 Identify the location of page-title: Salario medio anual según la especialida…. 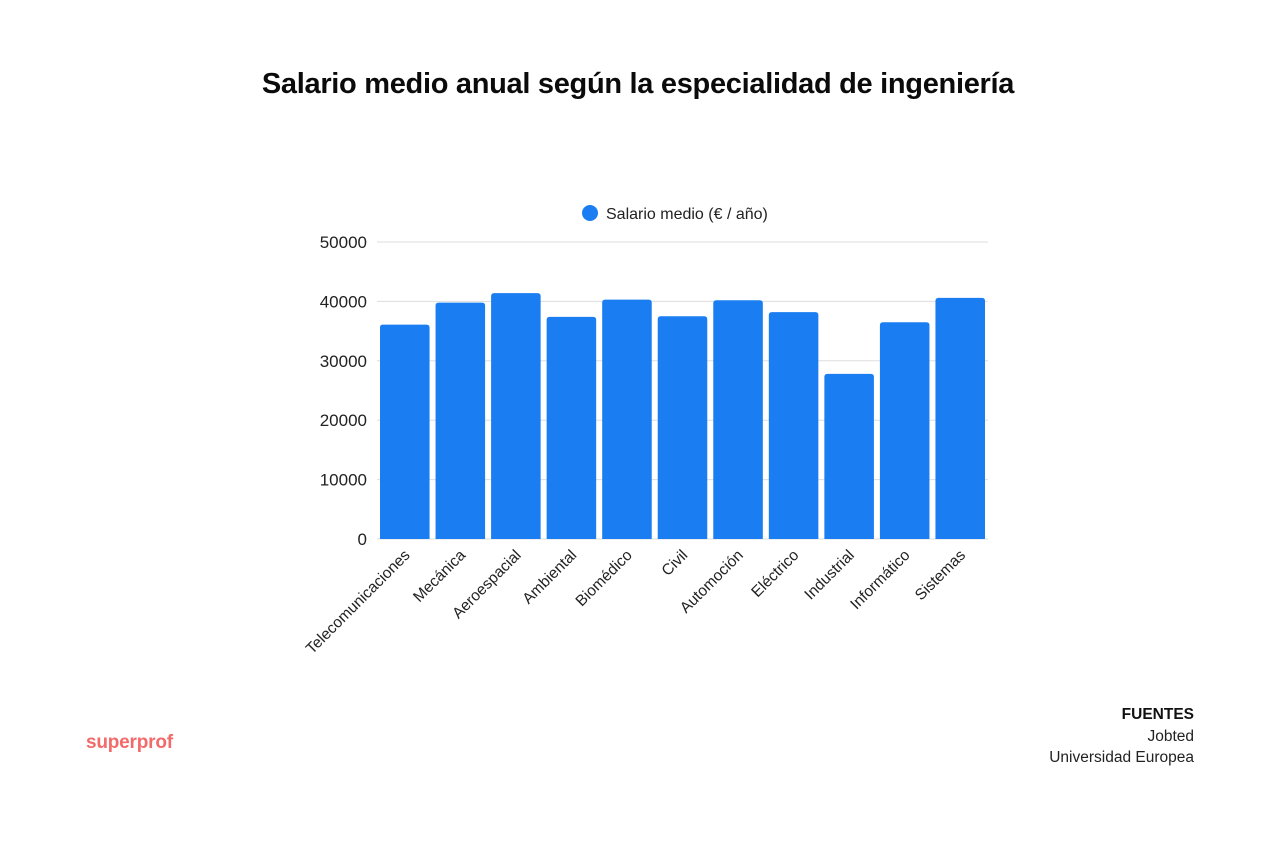
(638, 84).